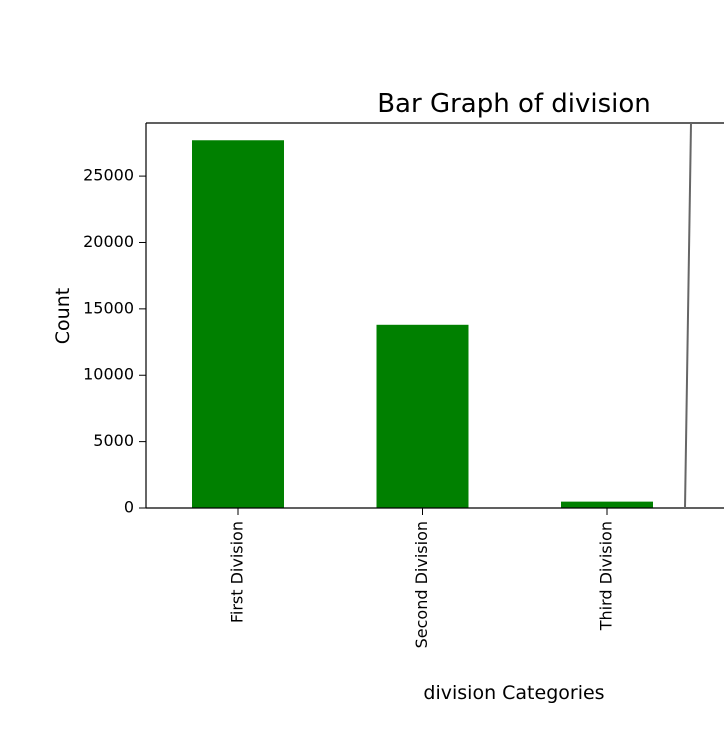  Describe the element at coordinates (129, 507) in the screenshot. I see `y-tick-label: 0` at that location.